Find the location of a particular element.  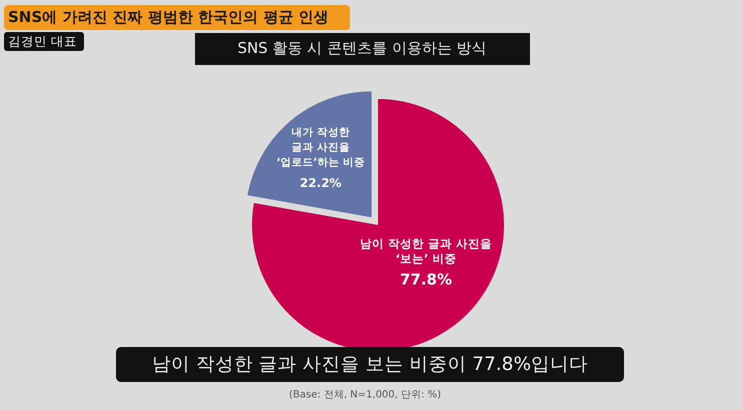

text: SNS에 가려진 진짜 평범한 한국인의 평균 인생 is located at coordinates (168, 17).